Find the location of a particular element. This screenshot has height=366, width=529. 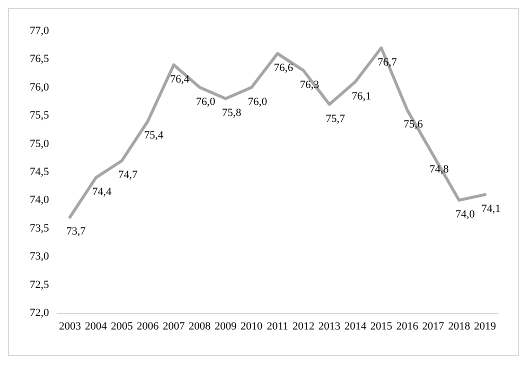

x-tick-label: 2004 is located at coordinates (96, 326).